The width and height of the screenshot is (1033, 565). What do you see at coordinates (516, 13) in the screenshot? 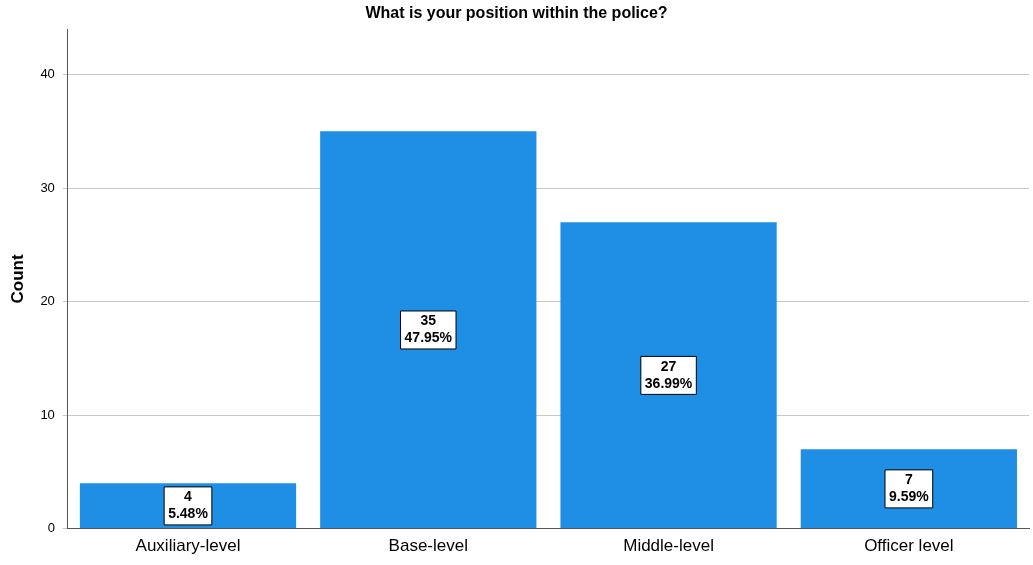
I see `chart-title: What is your position within the police?` at bounding box center [516, 13].